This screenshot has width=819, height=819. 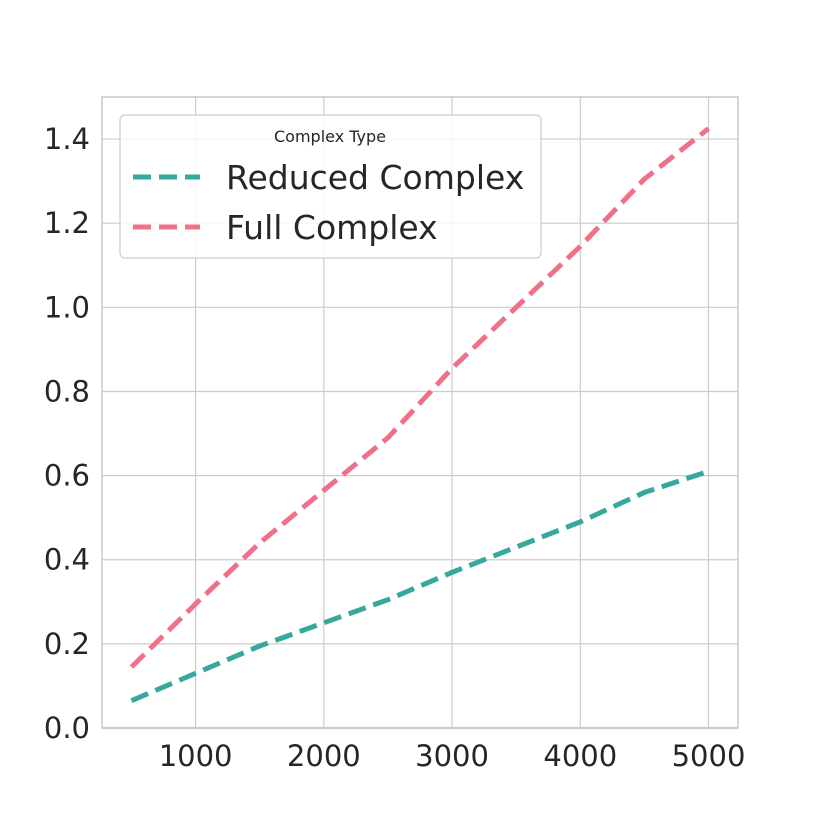 I want to click on y-tick-label: 0.6, so click(x=67, y=476).